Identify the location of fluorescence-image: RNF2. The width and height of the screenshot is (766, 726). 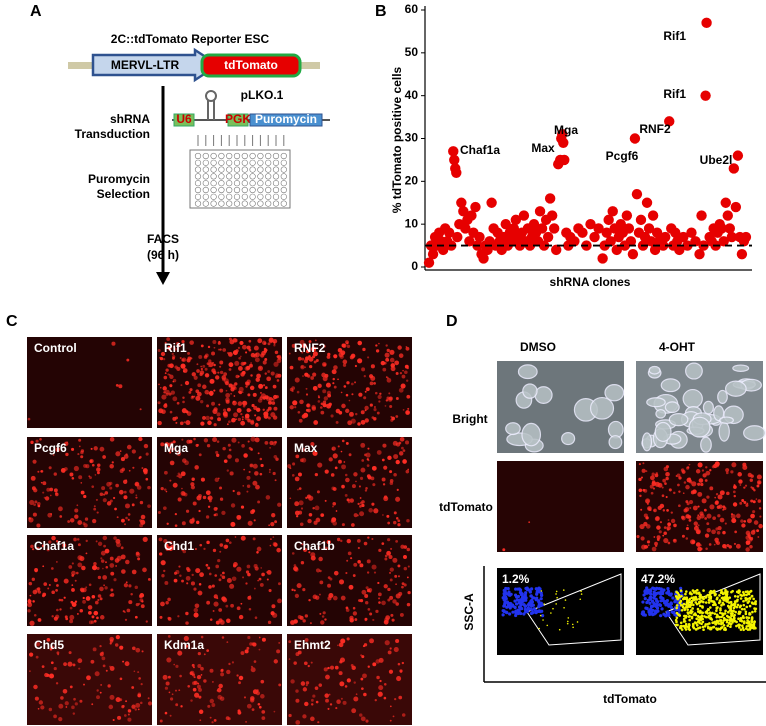
(349, 382).